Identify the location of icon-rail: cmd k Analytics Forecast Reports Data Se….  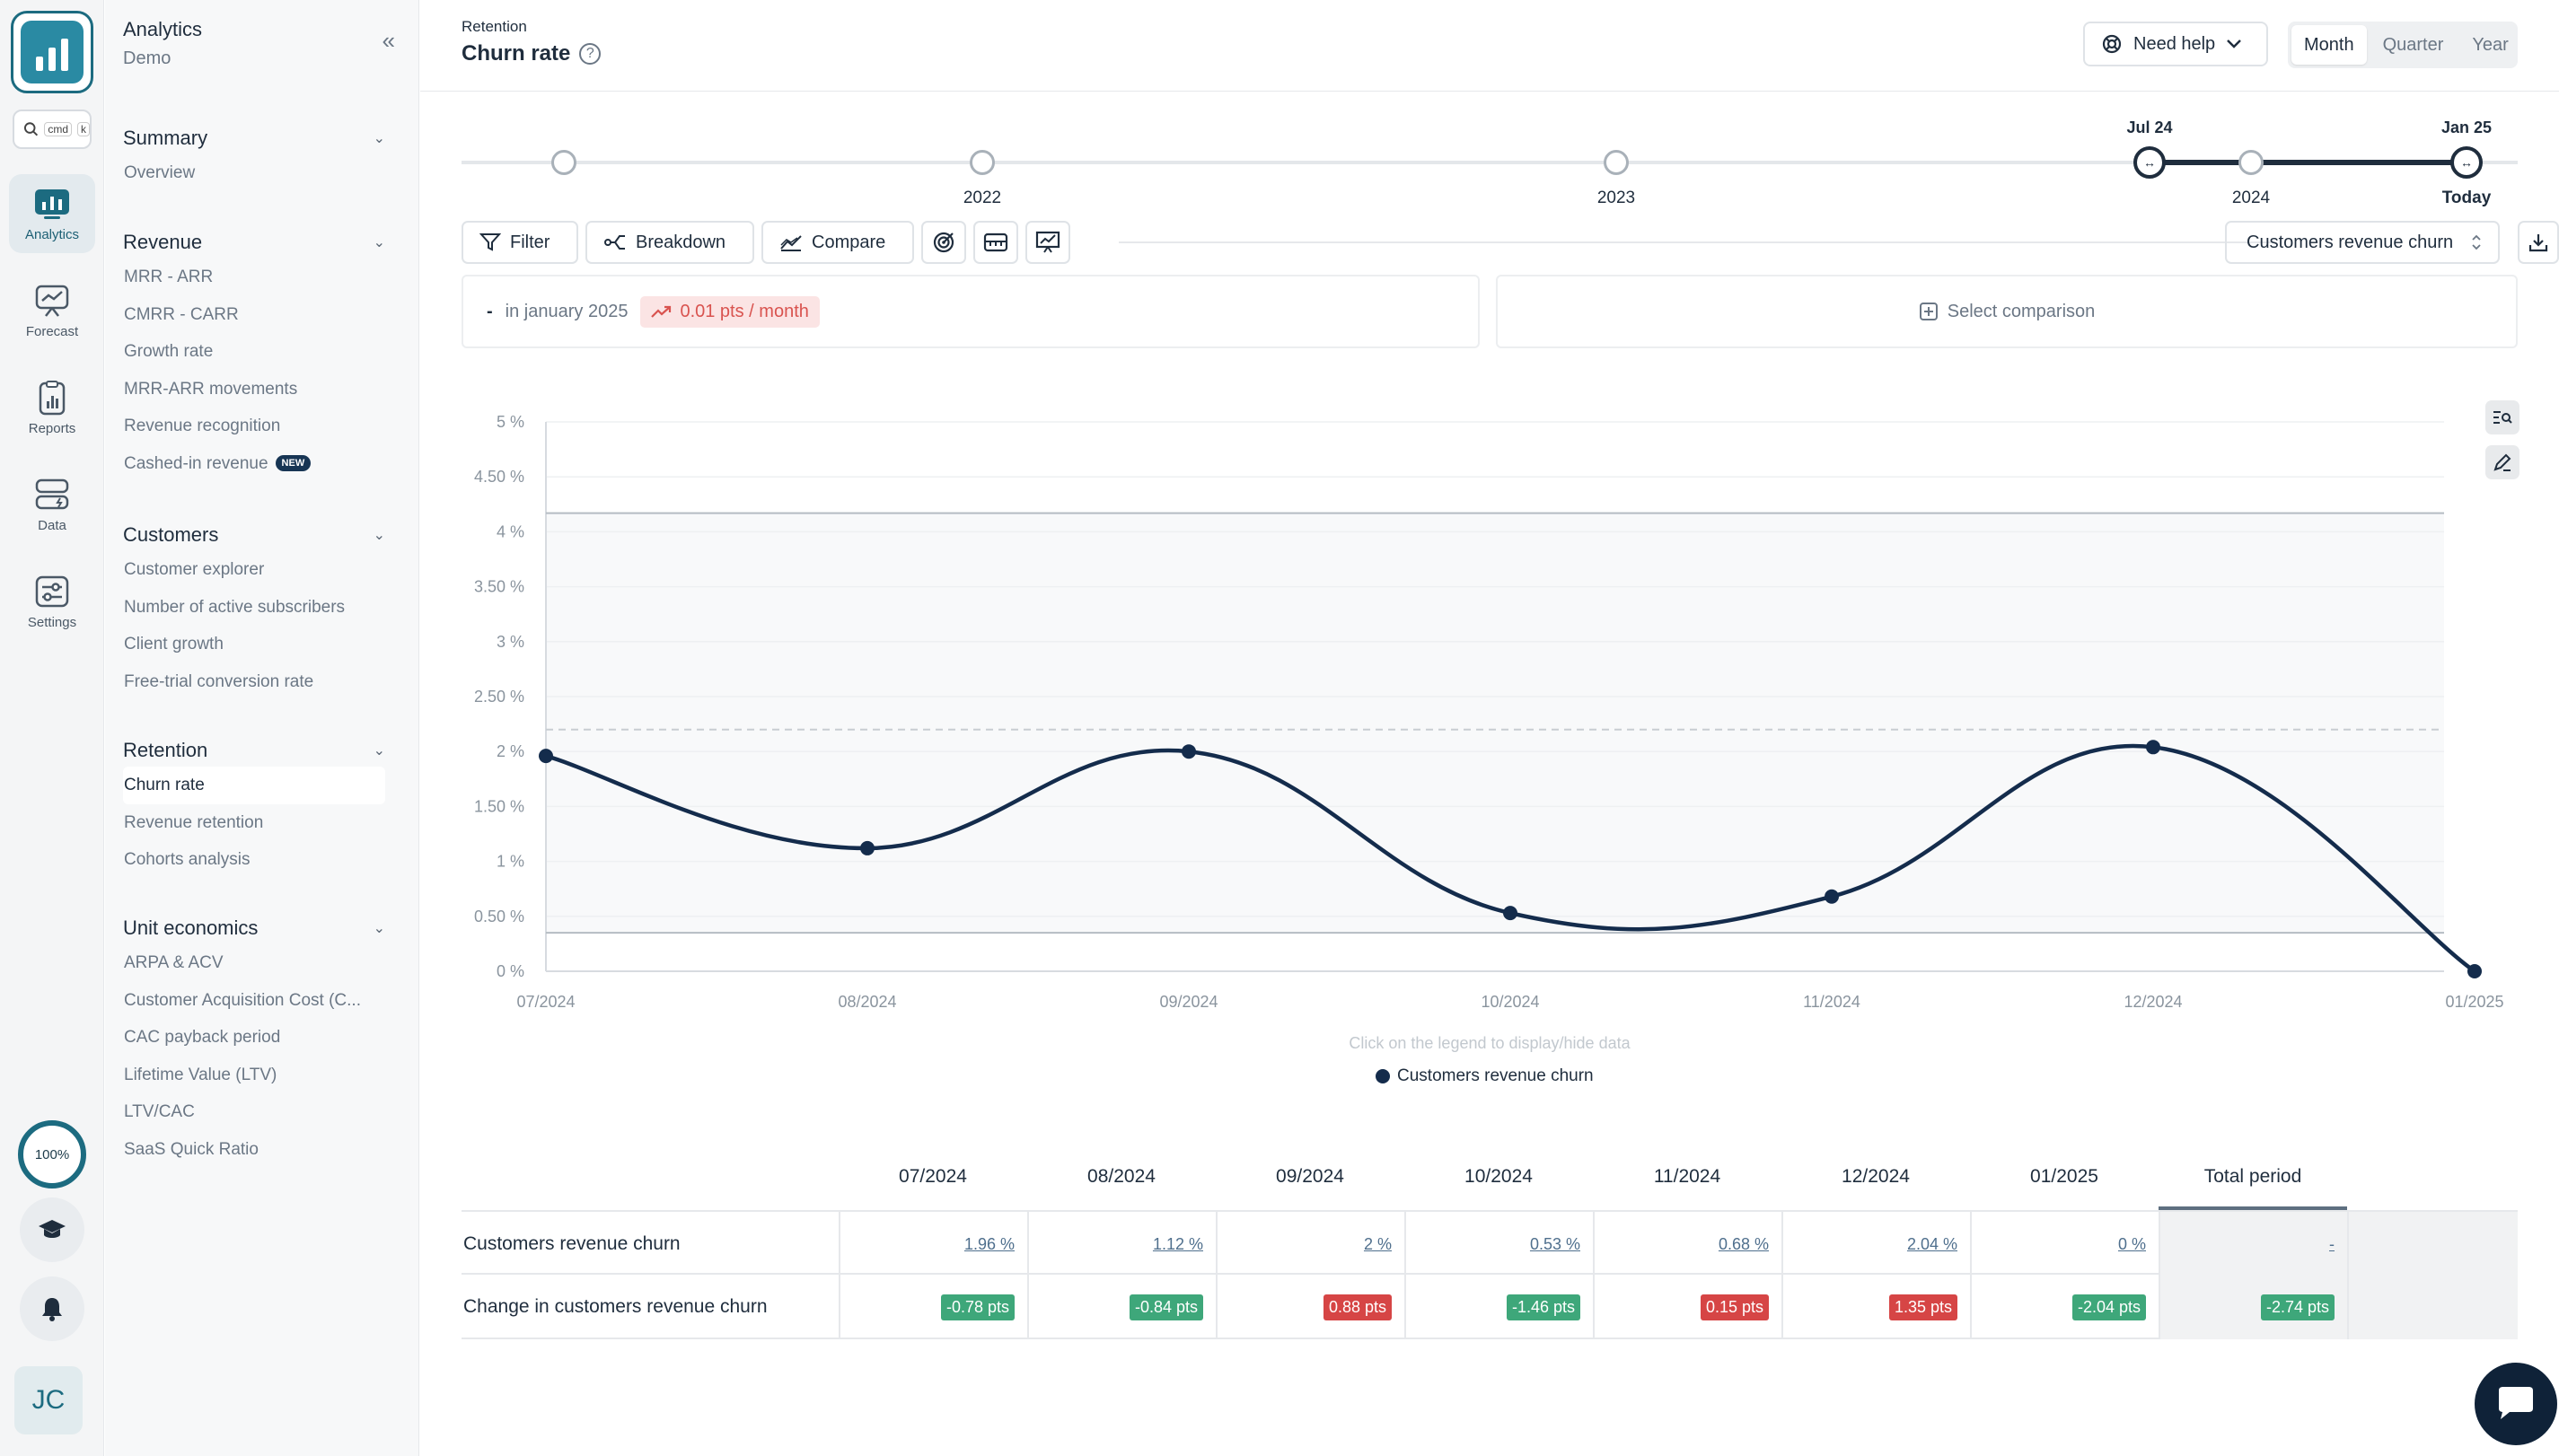
(52, 728).